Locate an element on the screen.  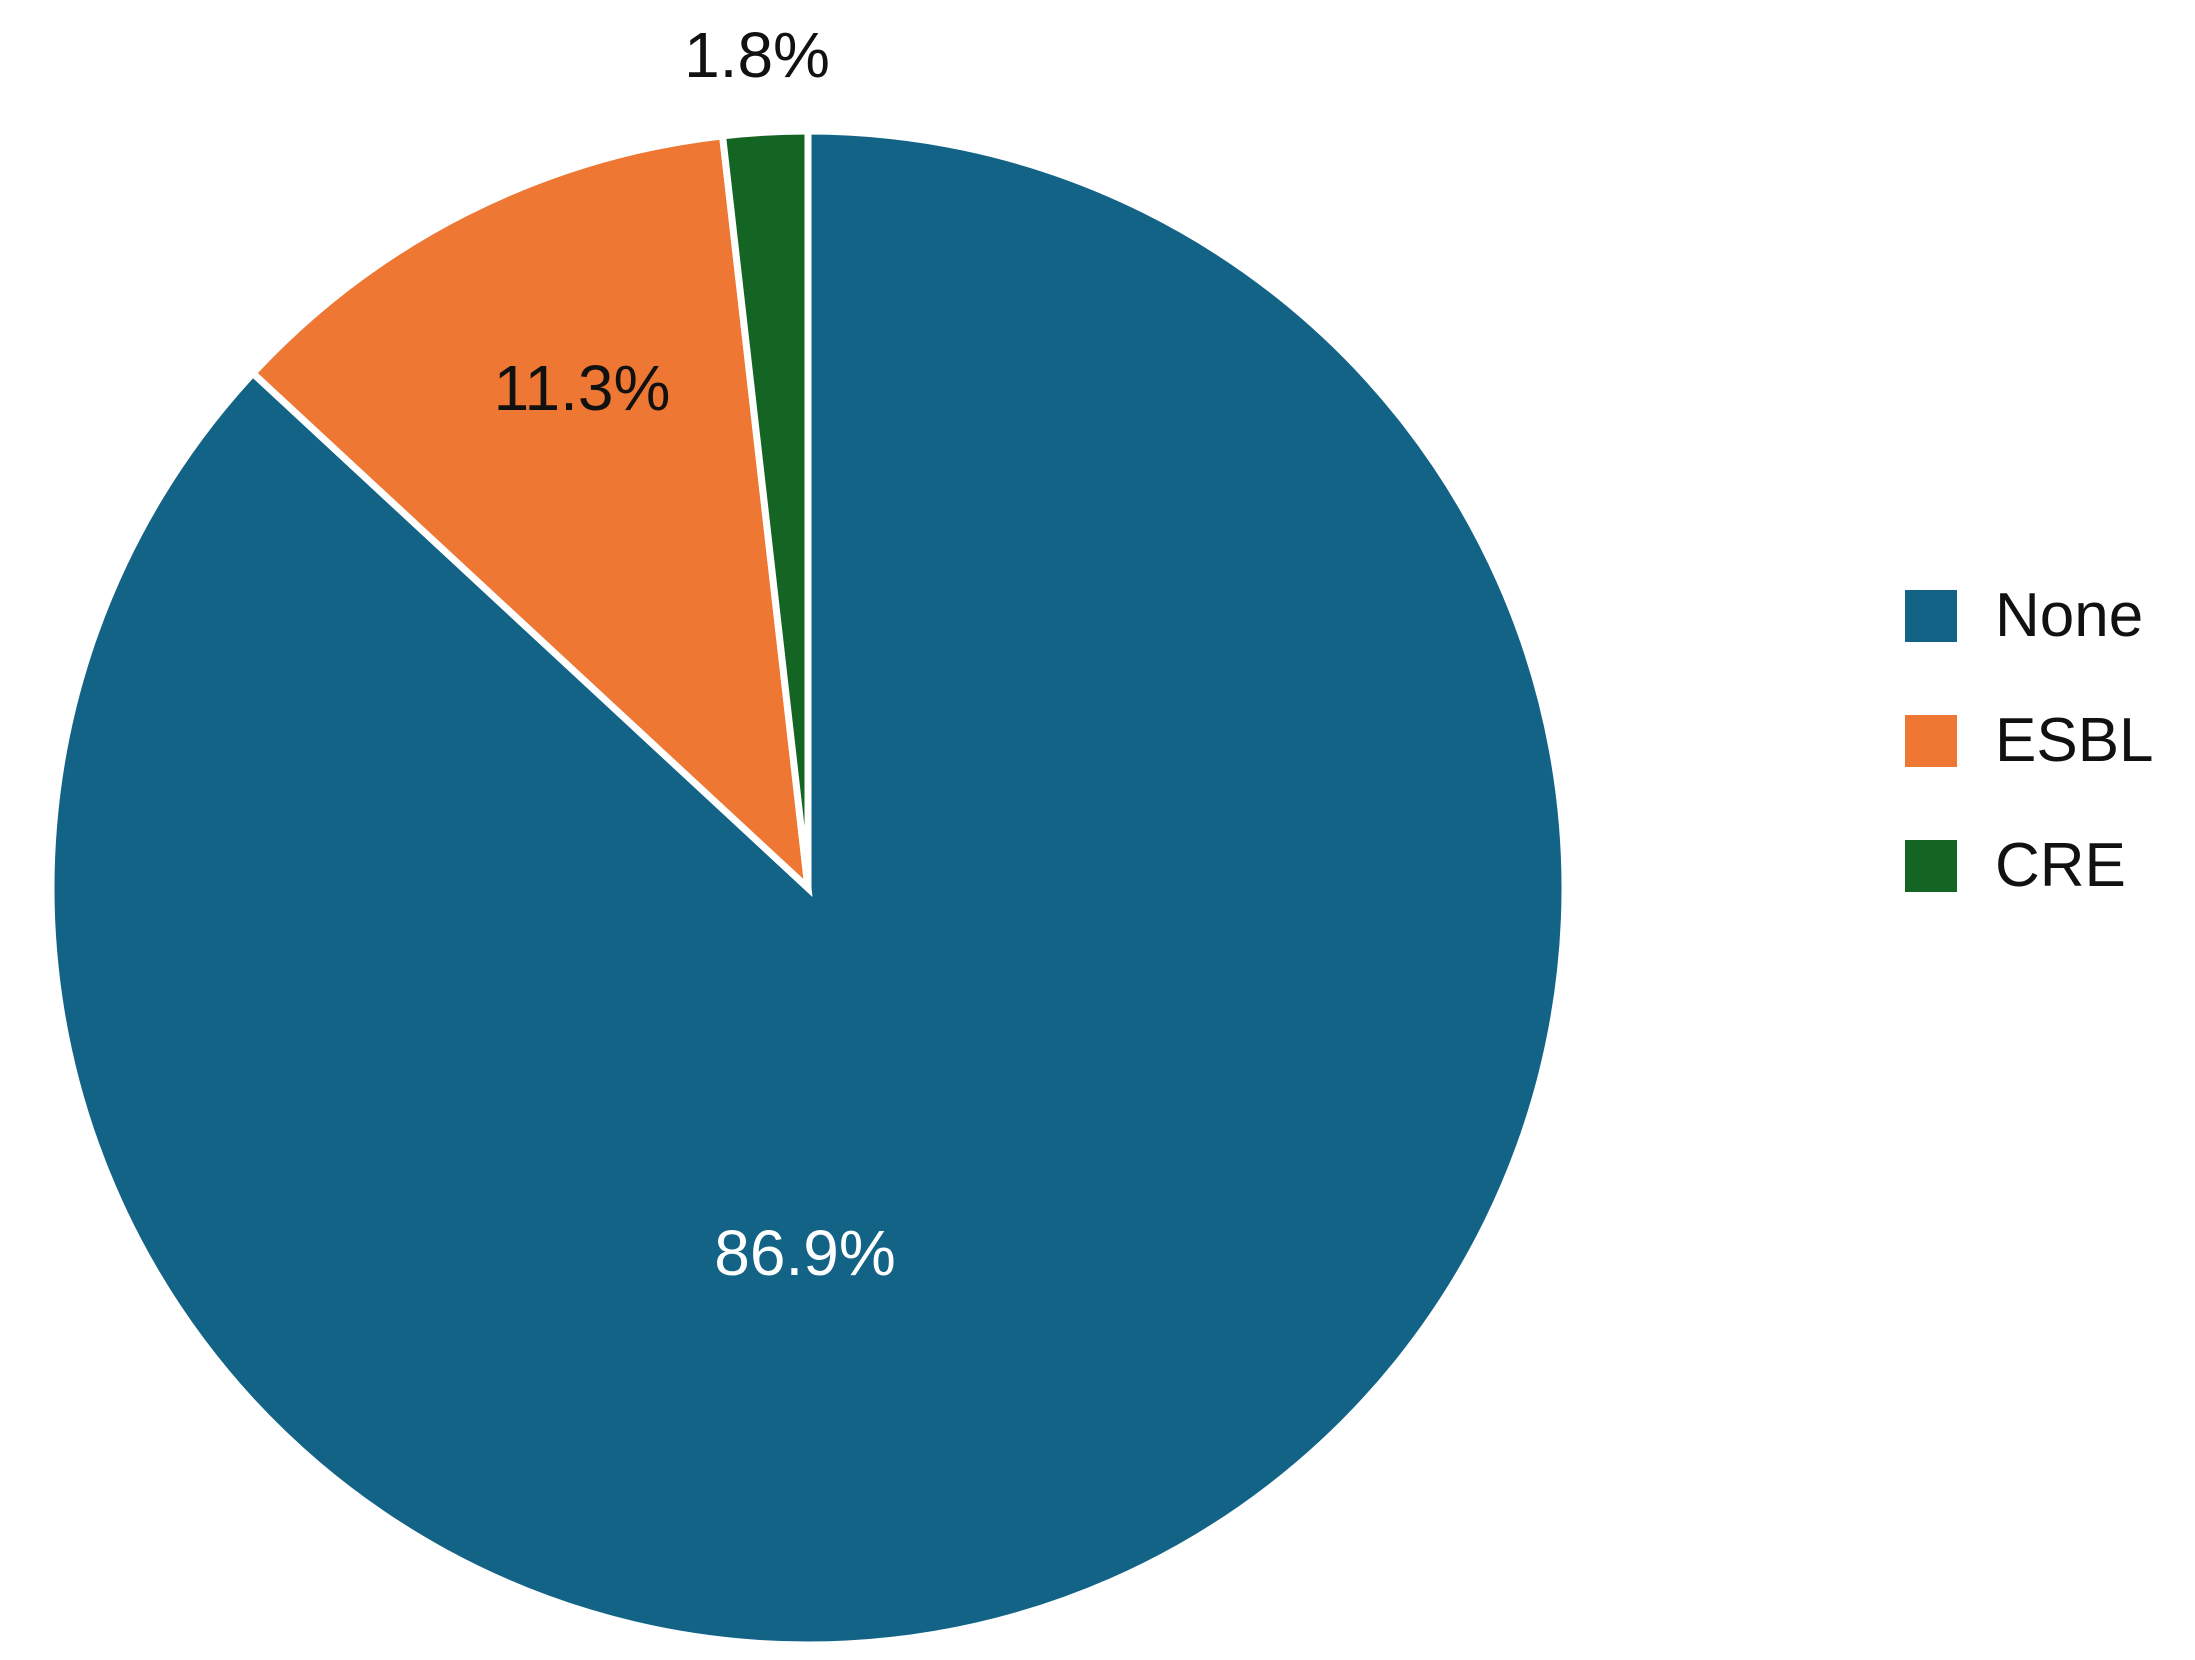
legend-swatch-cre is located at coordinates (1931, 866).